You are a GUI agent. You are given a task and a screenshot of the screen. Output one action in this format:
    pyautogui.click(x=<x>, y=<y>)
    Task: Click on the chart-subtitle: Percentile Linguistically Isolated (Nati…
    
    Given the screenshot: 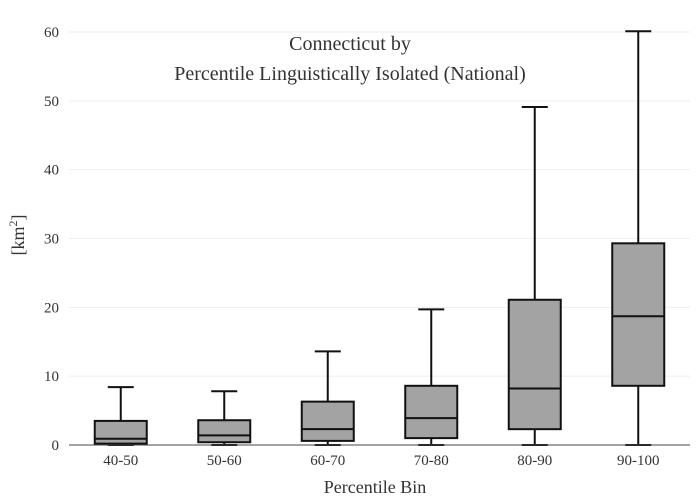 What is the action you would take?
    pyautogui.click(x=350, y=74)
    